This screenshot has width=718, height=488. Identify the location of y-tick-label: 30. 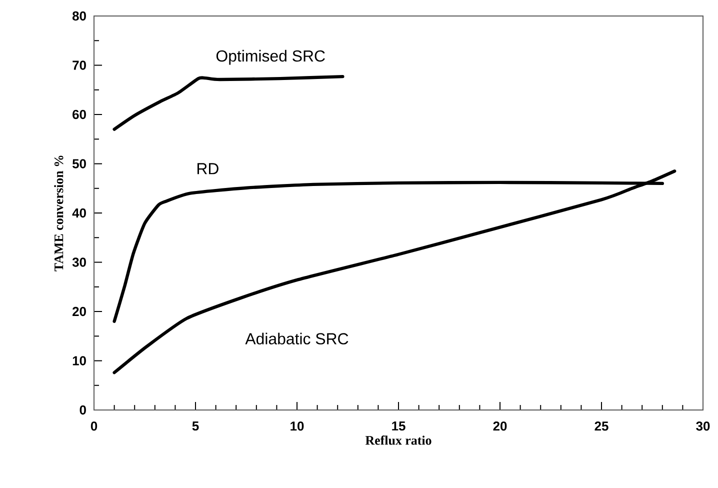
(79, 262).